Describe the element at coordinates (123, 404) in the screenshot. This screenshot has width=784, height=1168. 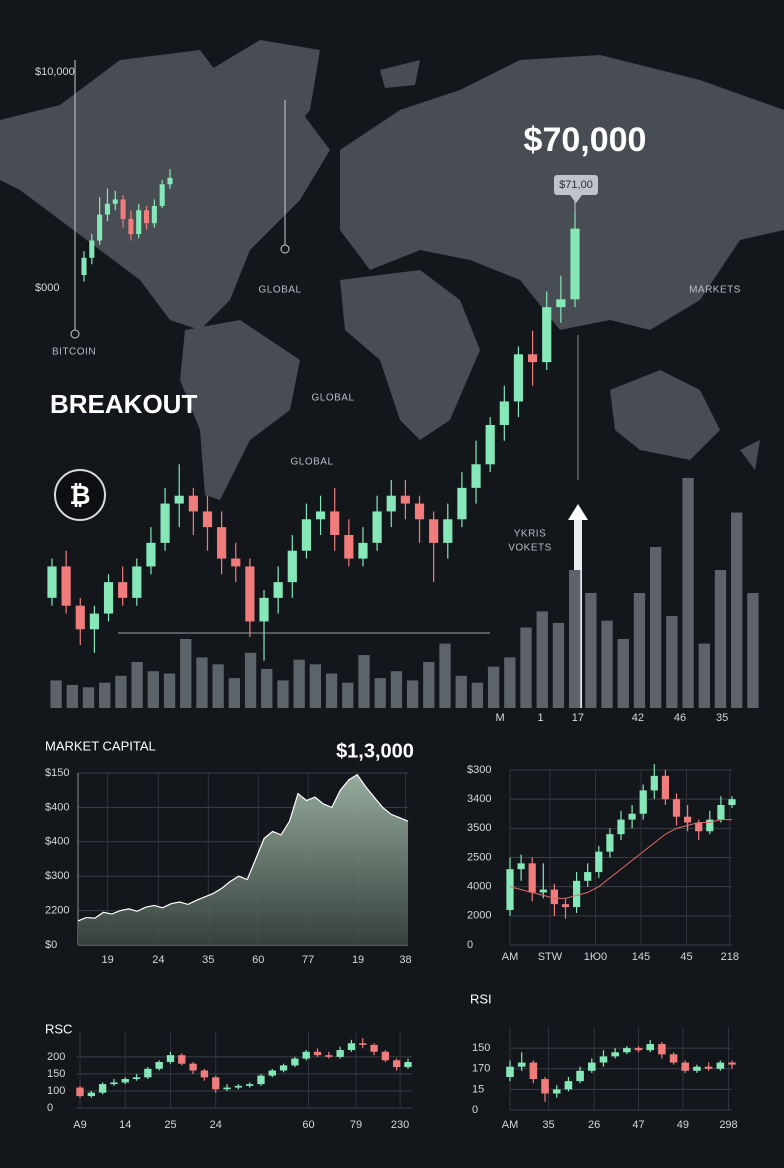
I see `breakout-title: BREAKOUT` at that location.